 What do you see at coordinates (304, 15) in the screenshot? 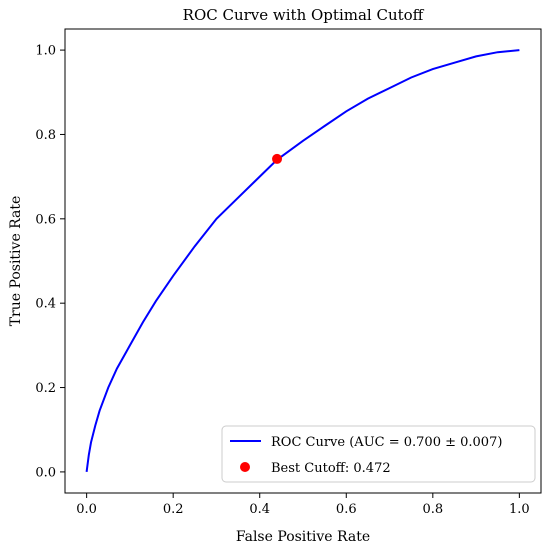
I see `chart-title: ROC Curve with Optimal Cutoff` at bounding box center [304, 15].